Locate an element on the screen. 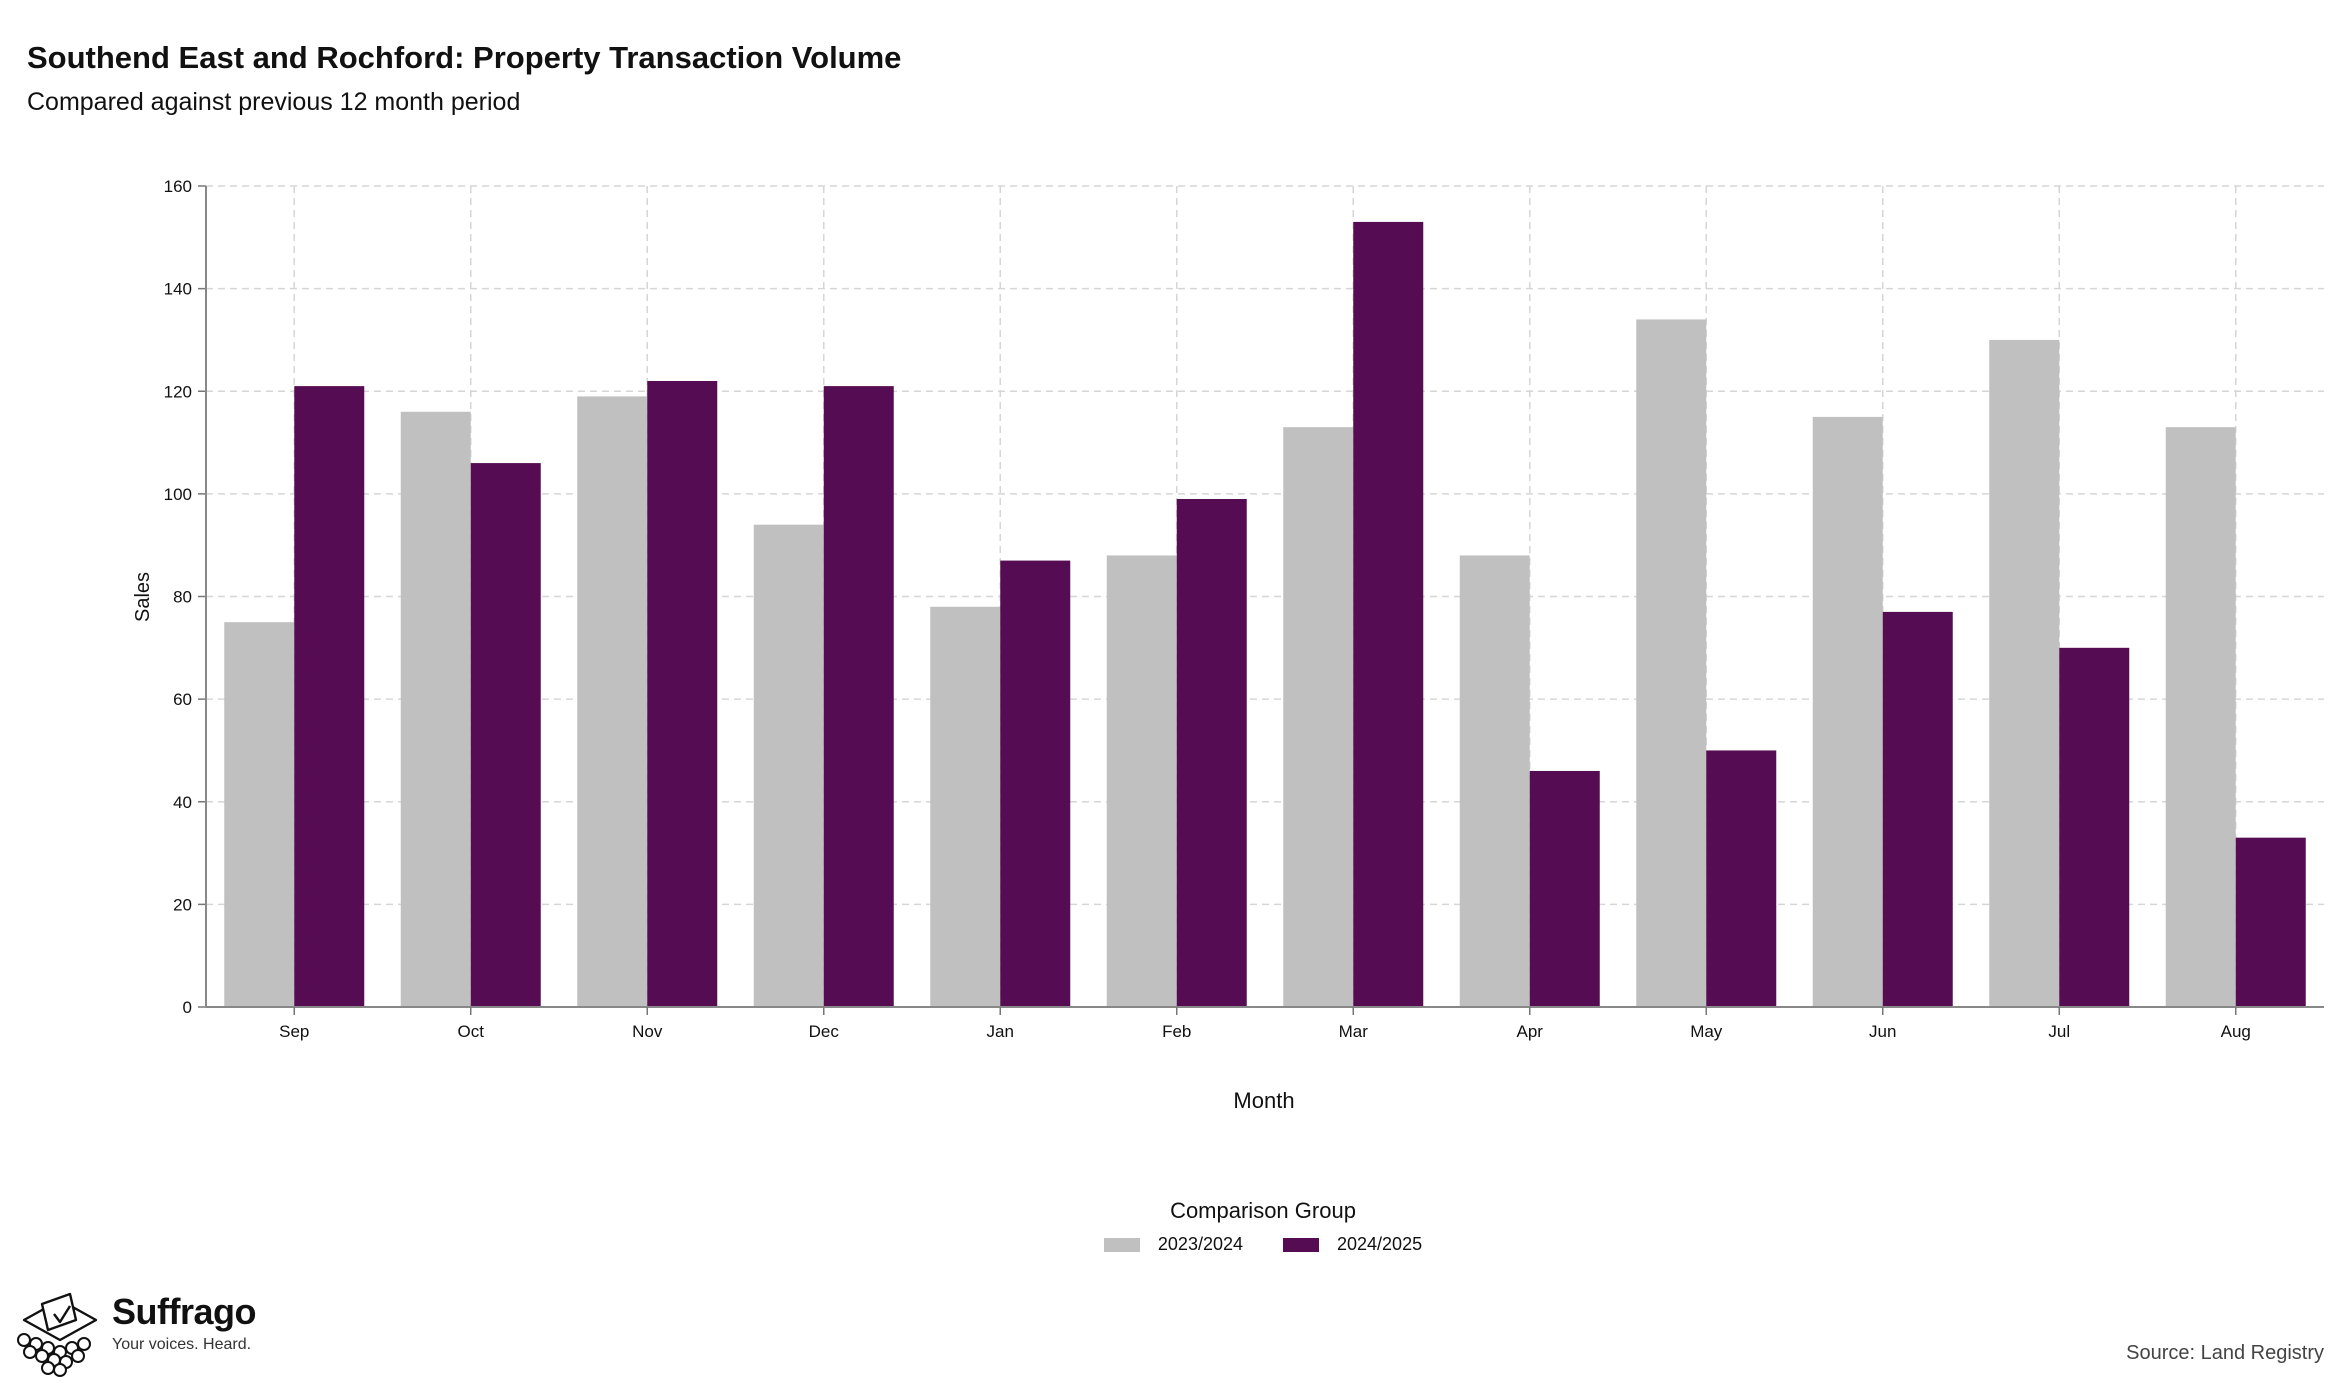 Image resolution: width=2334 pixels, height=1388 pixels. bar-feb-2023-2024 is located at coordinates (1141, 781).